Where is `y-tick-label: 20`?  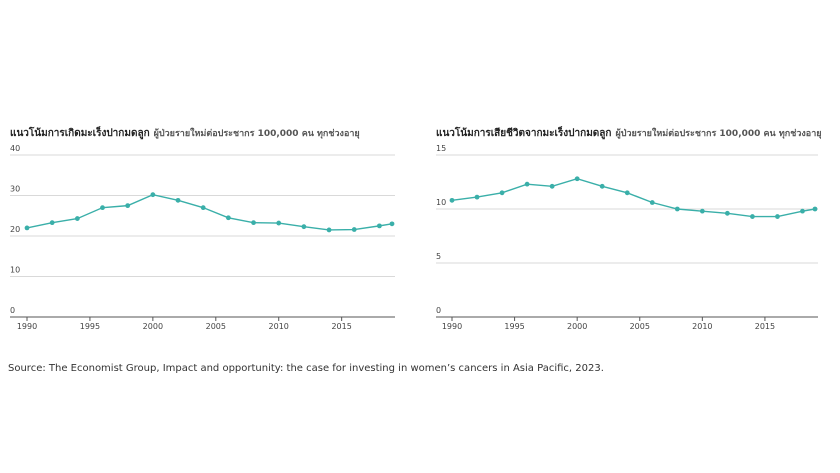
y-tick-label: 20 is located at coordinates (15, 229).